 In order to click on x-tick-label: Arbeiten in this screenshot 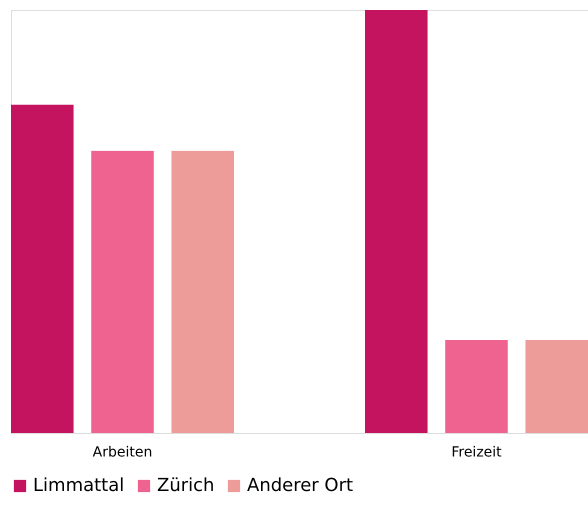, I will do `click(122, 452)`.